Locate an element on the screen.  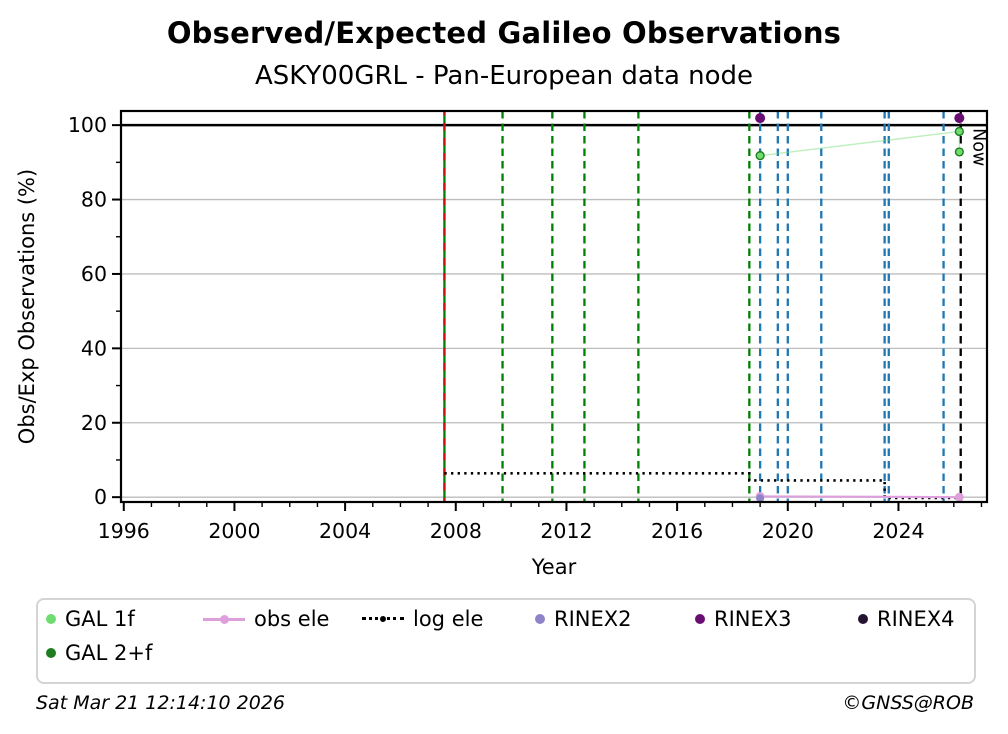
now-label: Now is located at coordinates (979, 147).